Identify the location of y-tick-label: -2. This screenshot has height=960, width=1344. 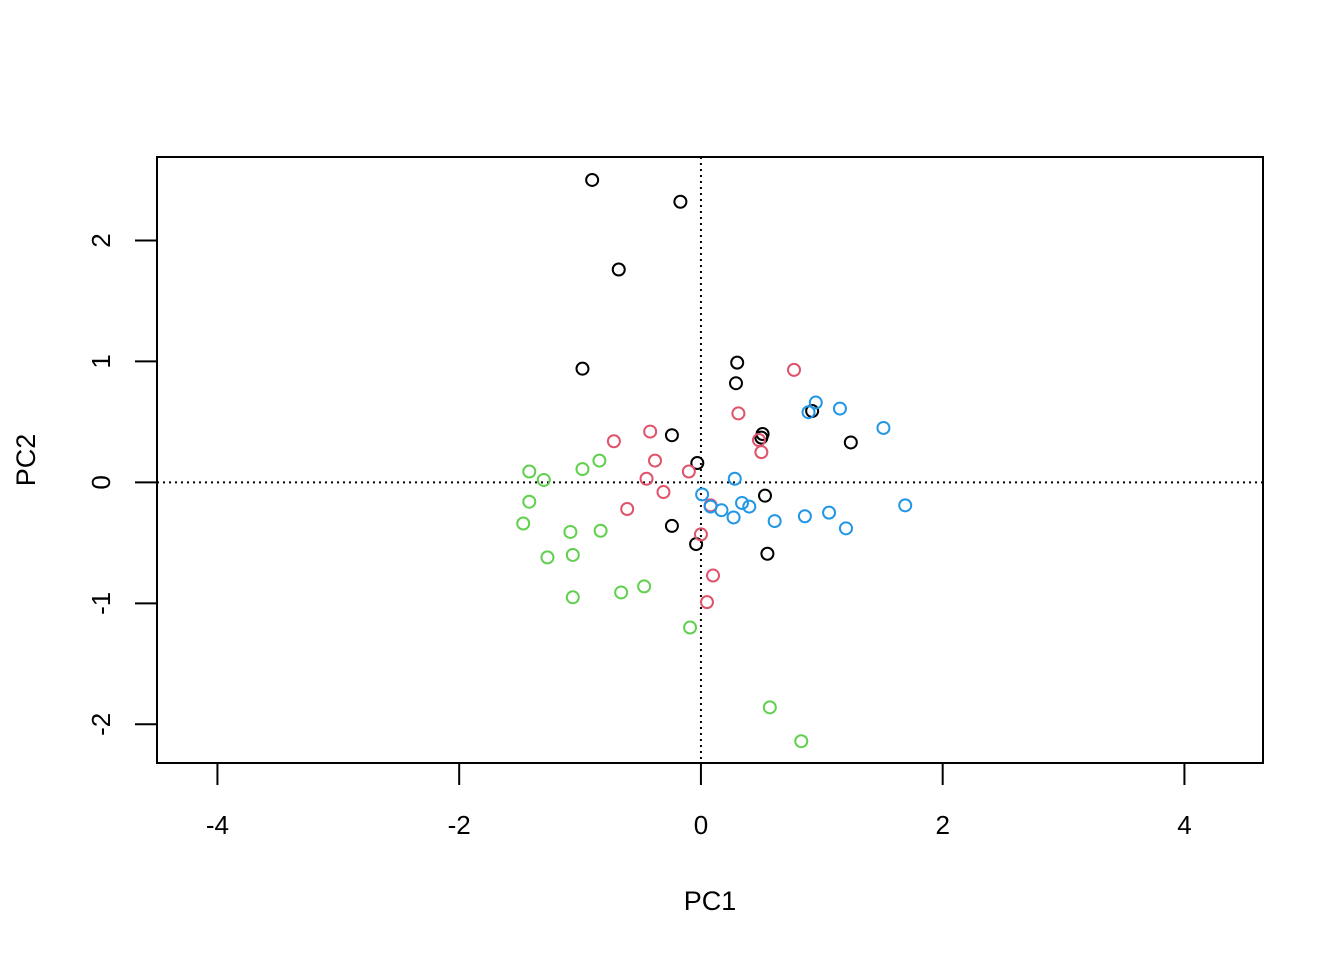
(101, 724).